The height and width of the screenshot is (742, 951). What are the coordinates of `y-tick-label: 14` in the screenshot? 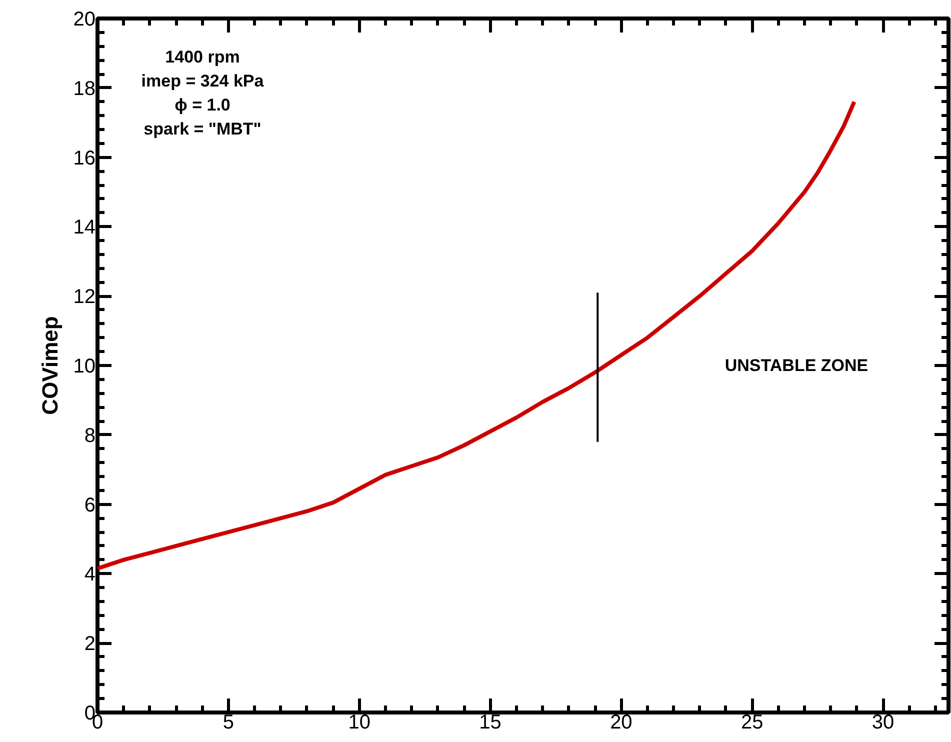 It's located at (84, 227).